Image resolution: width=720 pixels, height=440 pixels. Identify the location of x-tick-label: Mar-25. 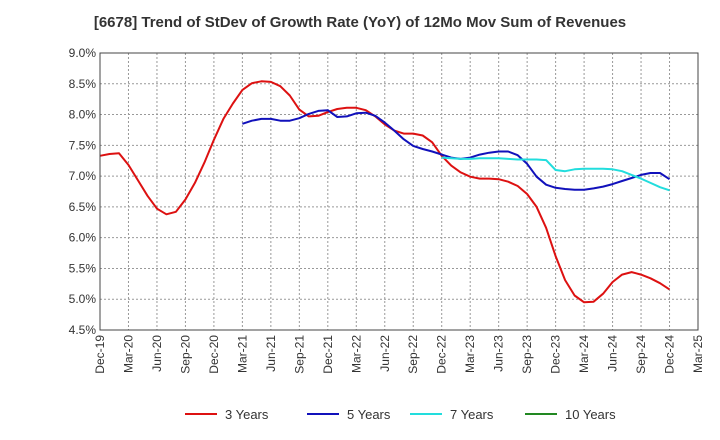
(698, 354).